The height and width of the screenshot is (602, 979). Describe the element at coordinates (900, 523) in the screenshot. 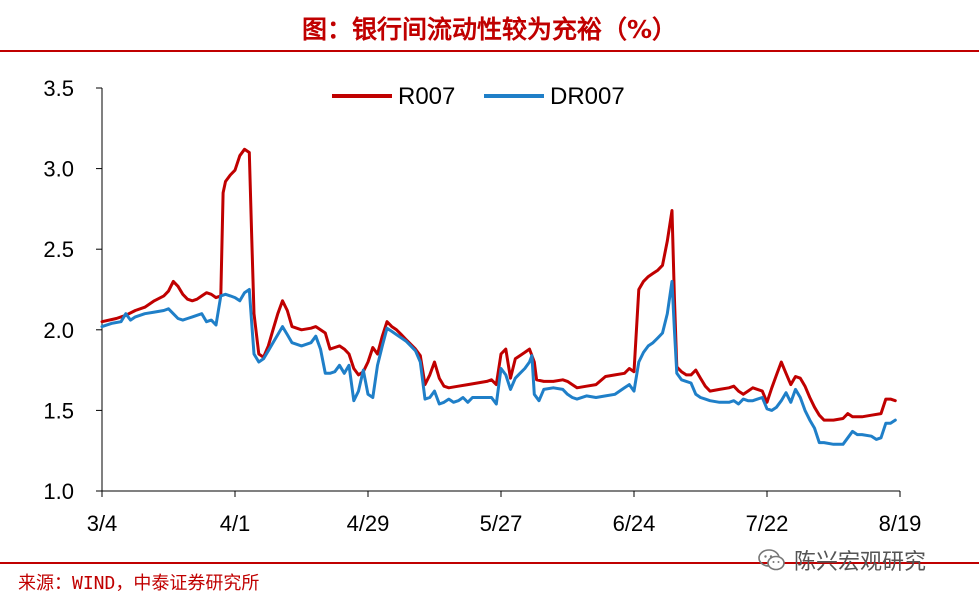

I see `x-tick-label: 8/19` at that location.